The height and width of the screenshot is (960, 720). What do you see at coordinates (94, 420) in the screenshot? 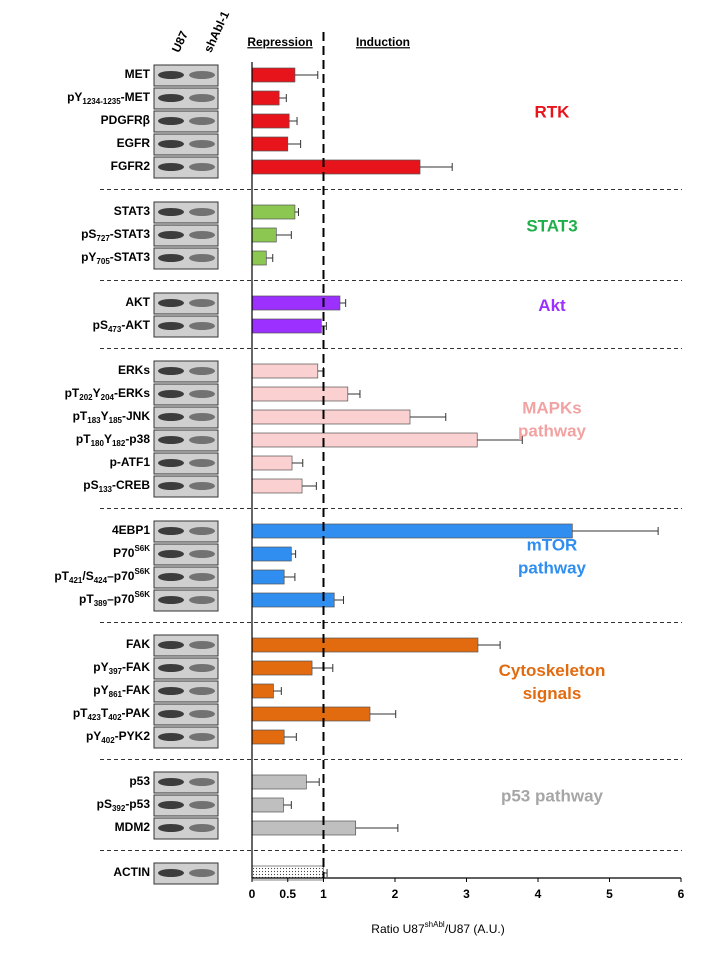
I see `label-part: 183` at bounding box center [94, 420].